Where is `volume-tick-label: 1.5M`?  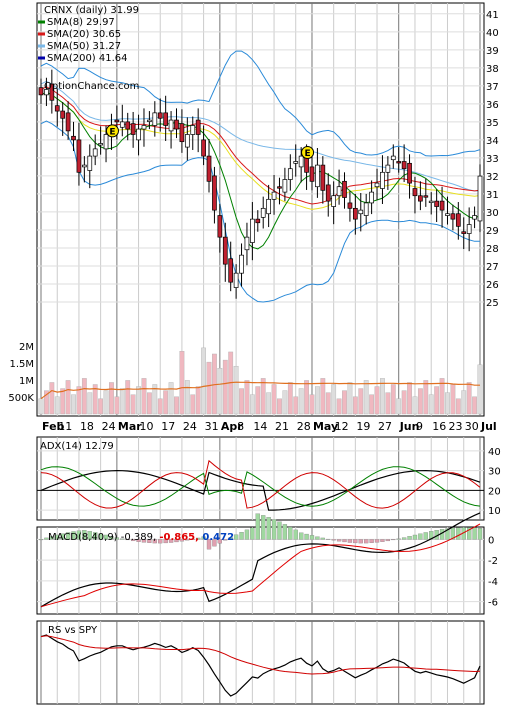 volume-tick-label: 1.5M is located at coordinates (21, 364).